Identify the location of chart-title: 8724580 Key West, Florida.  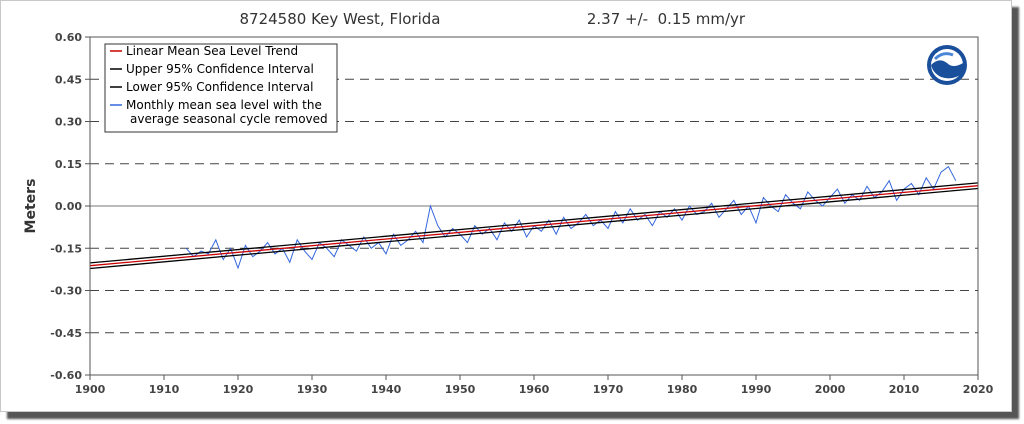
(340, 19).